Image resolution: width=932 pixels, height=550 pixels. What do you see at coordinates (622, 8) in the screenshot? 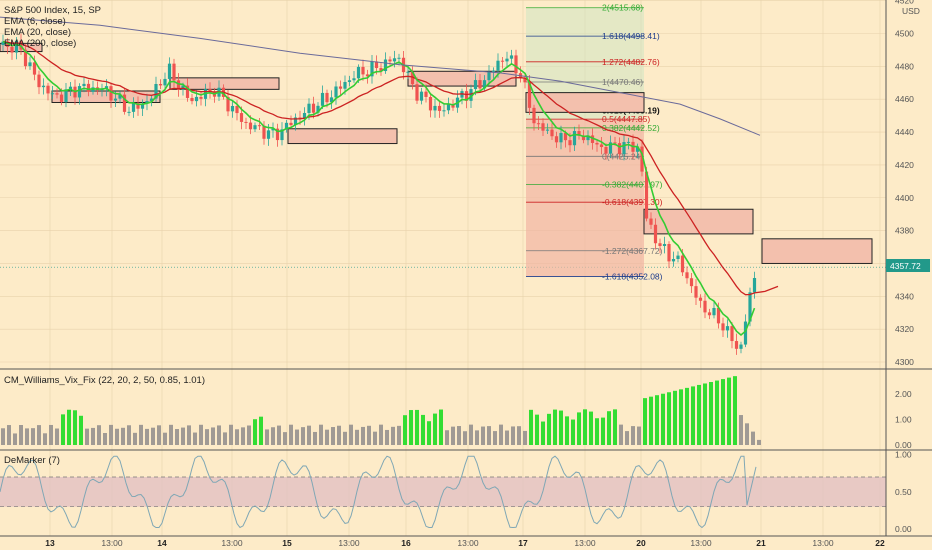
I see `fib-level-label: 2(4515.68)` at bounding box center [622, 8].